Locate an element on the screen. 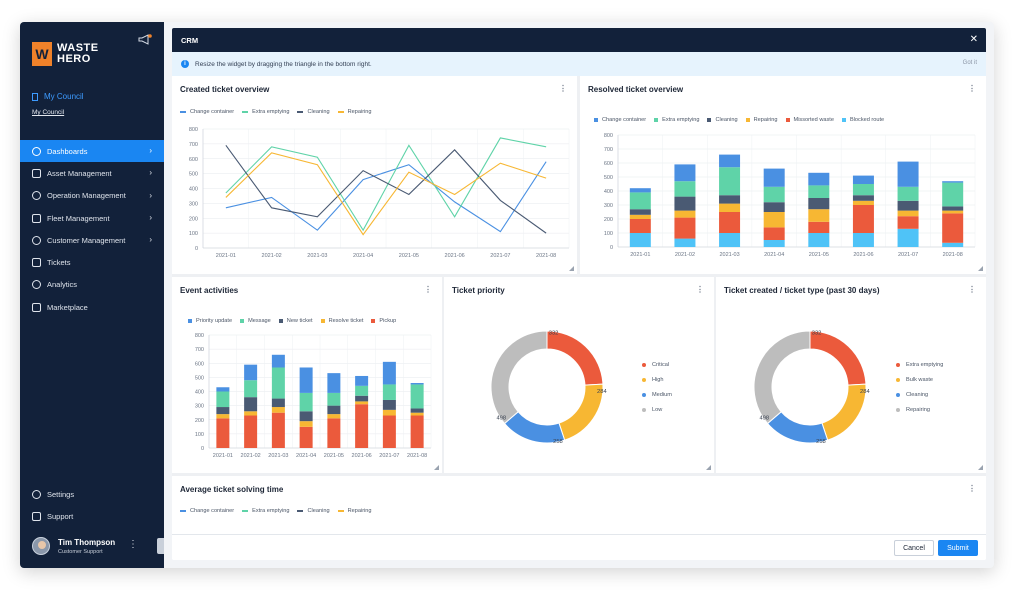 The image size is (1024, 598). legend-label: Blocked route is located at coordinates (867, 120).